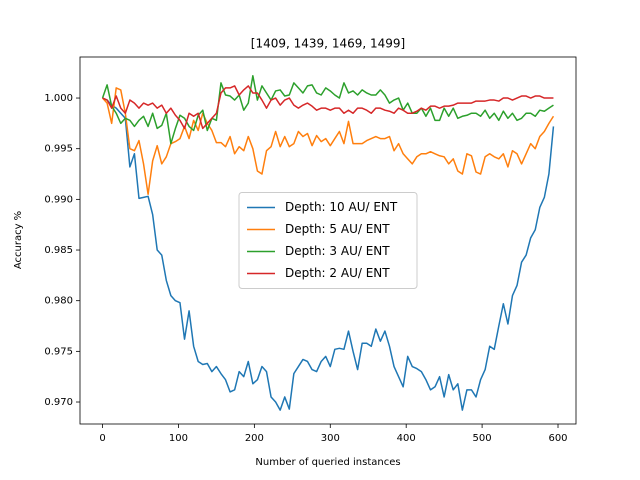 The image size is (640, 480). What do you see at coordinates (328, 44) in the screenshot?
I see `chart-title: [1409, 1439, 1469, 1499]` at bounding box center [328, 44].